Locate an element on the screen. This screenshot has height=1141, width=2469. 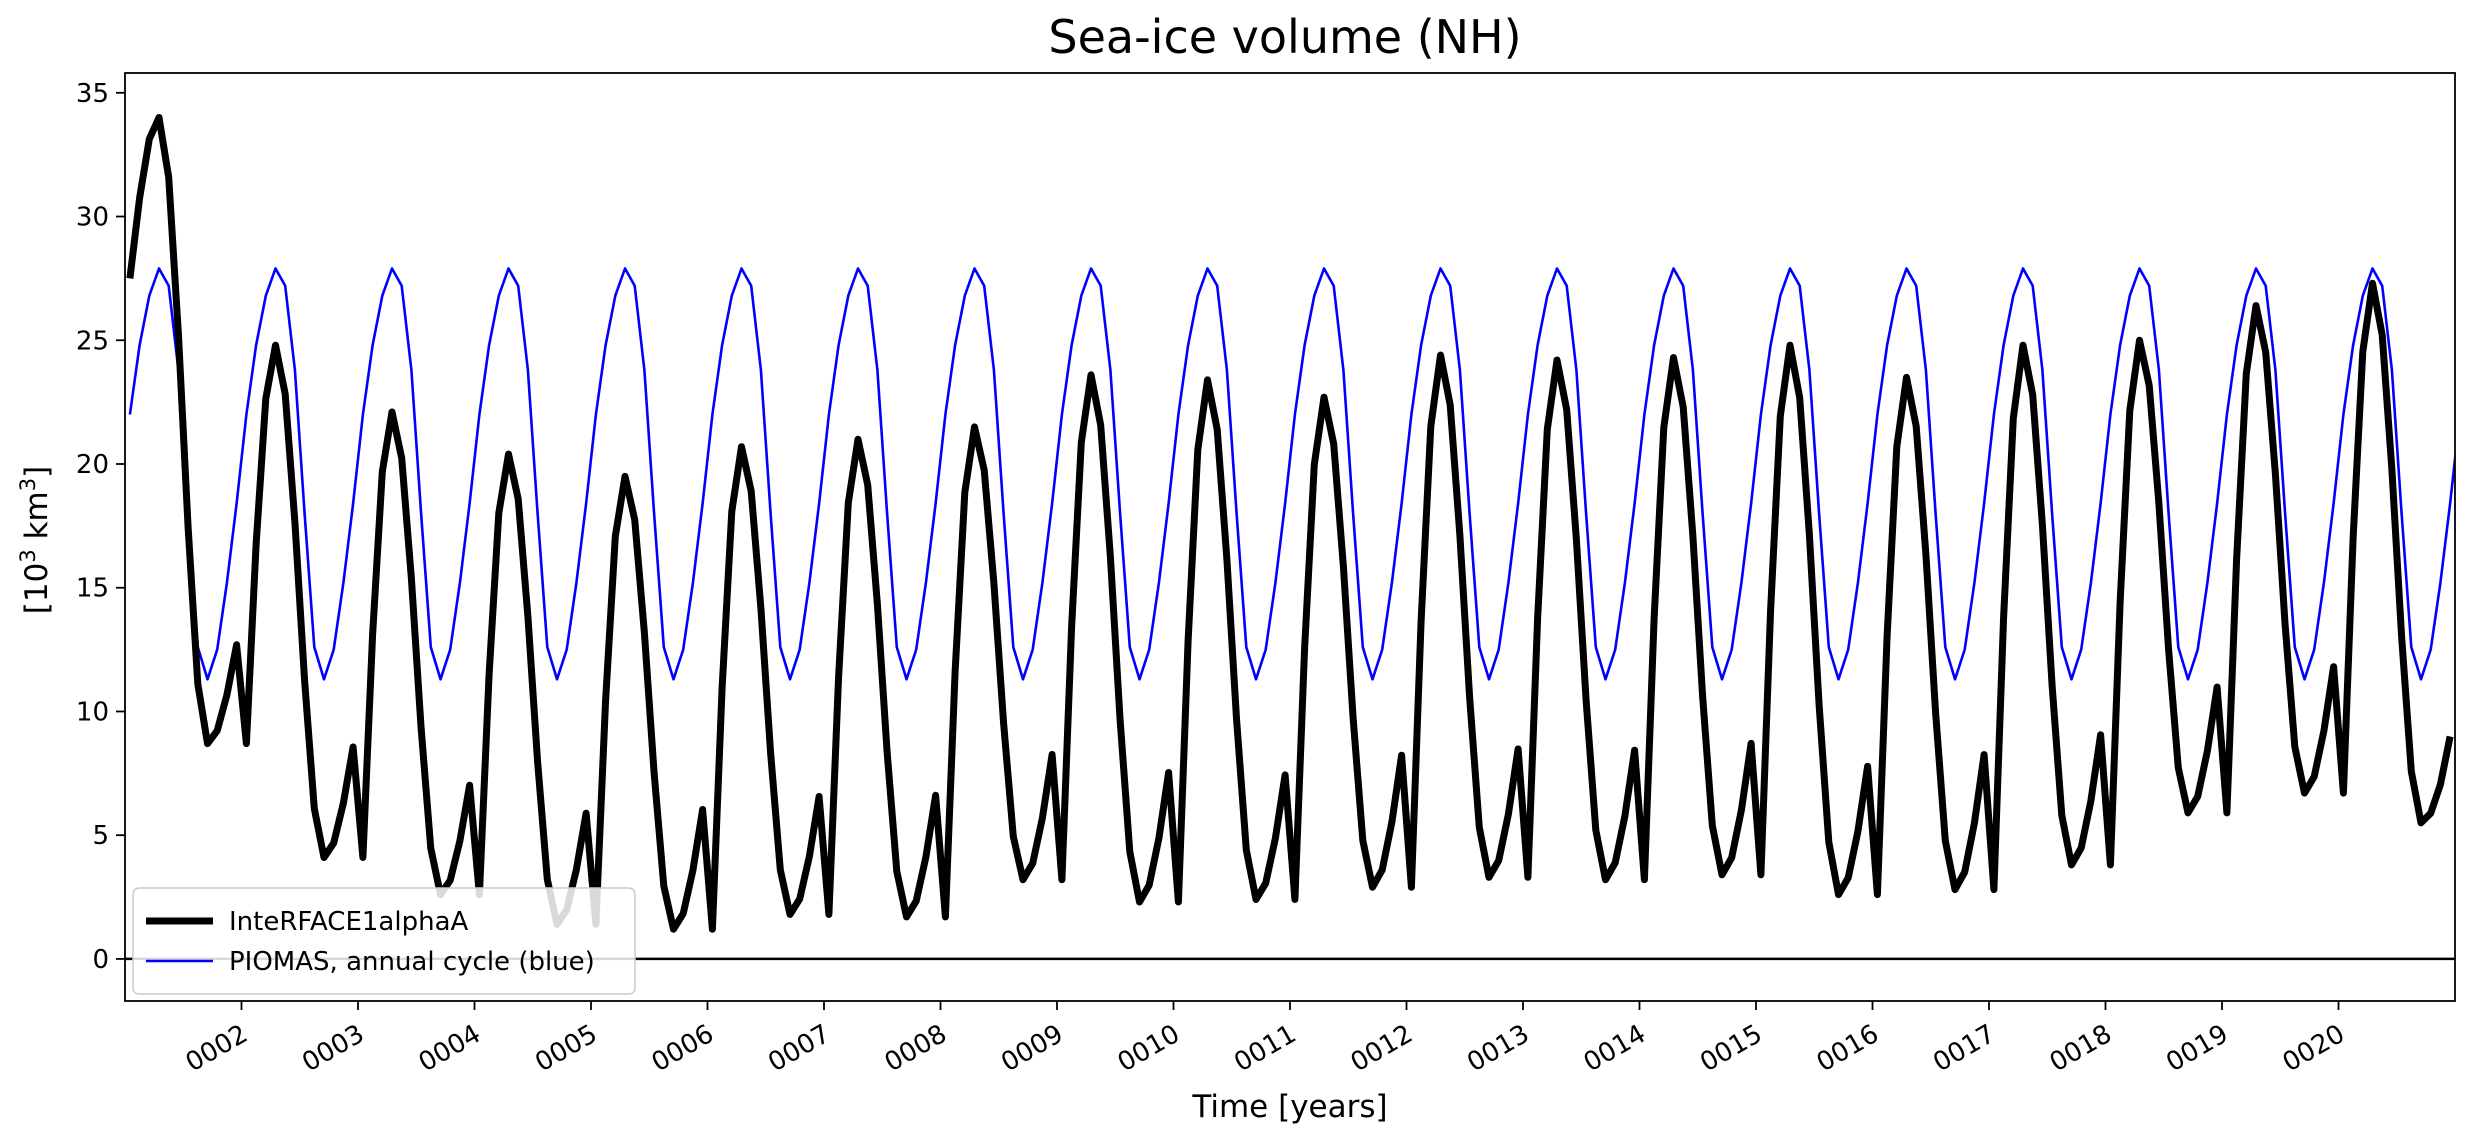
legend-label: InteRFACE1alphaA is located at coordinates (348, 922).